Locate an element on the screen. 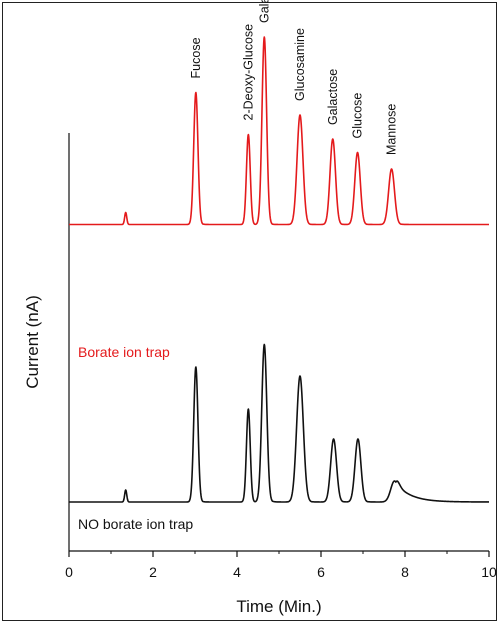 The image size is (501, 625). x-tick-label-10: 10 is located at coordinates (489, 572).